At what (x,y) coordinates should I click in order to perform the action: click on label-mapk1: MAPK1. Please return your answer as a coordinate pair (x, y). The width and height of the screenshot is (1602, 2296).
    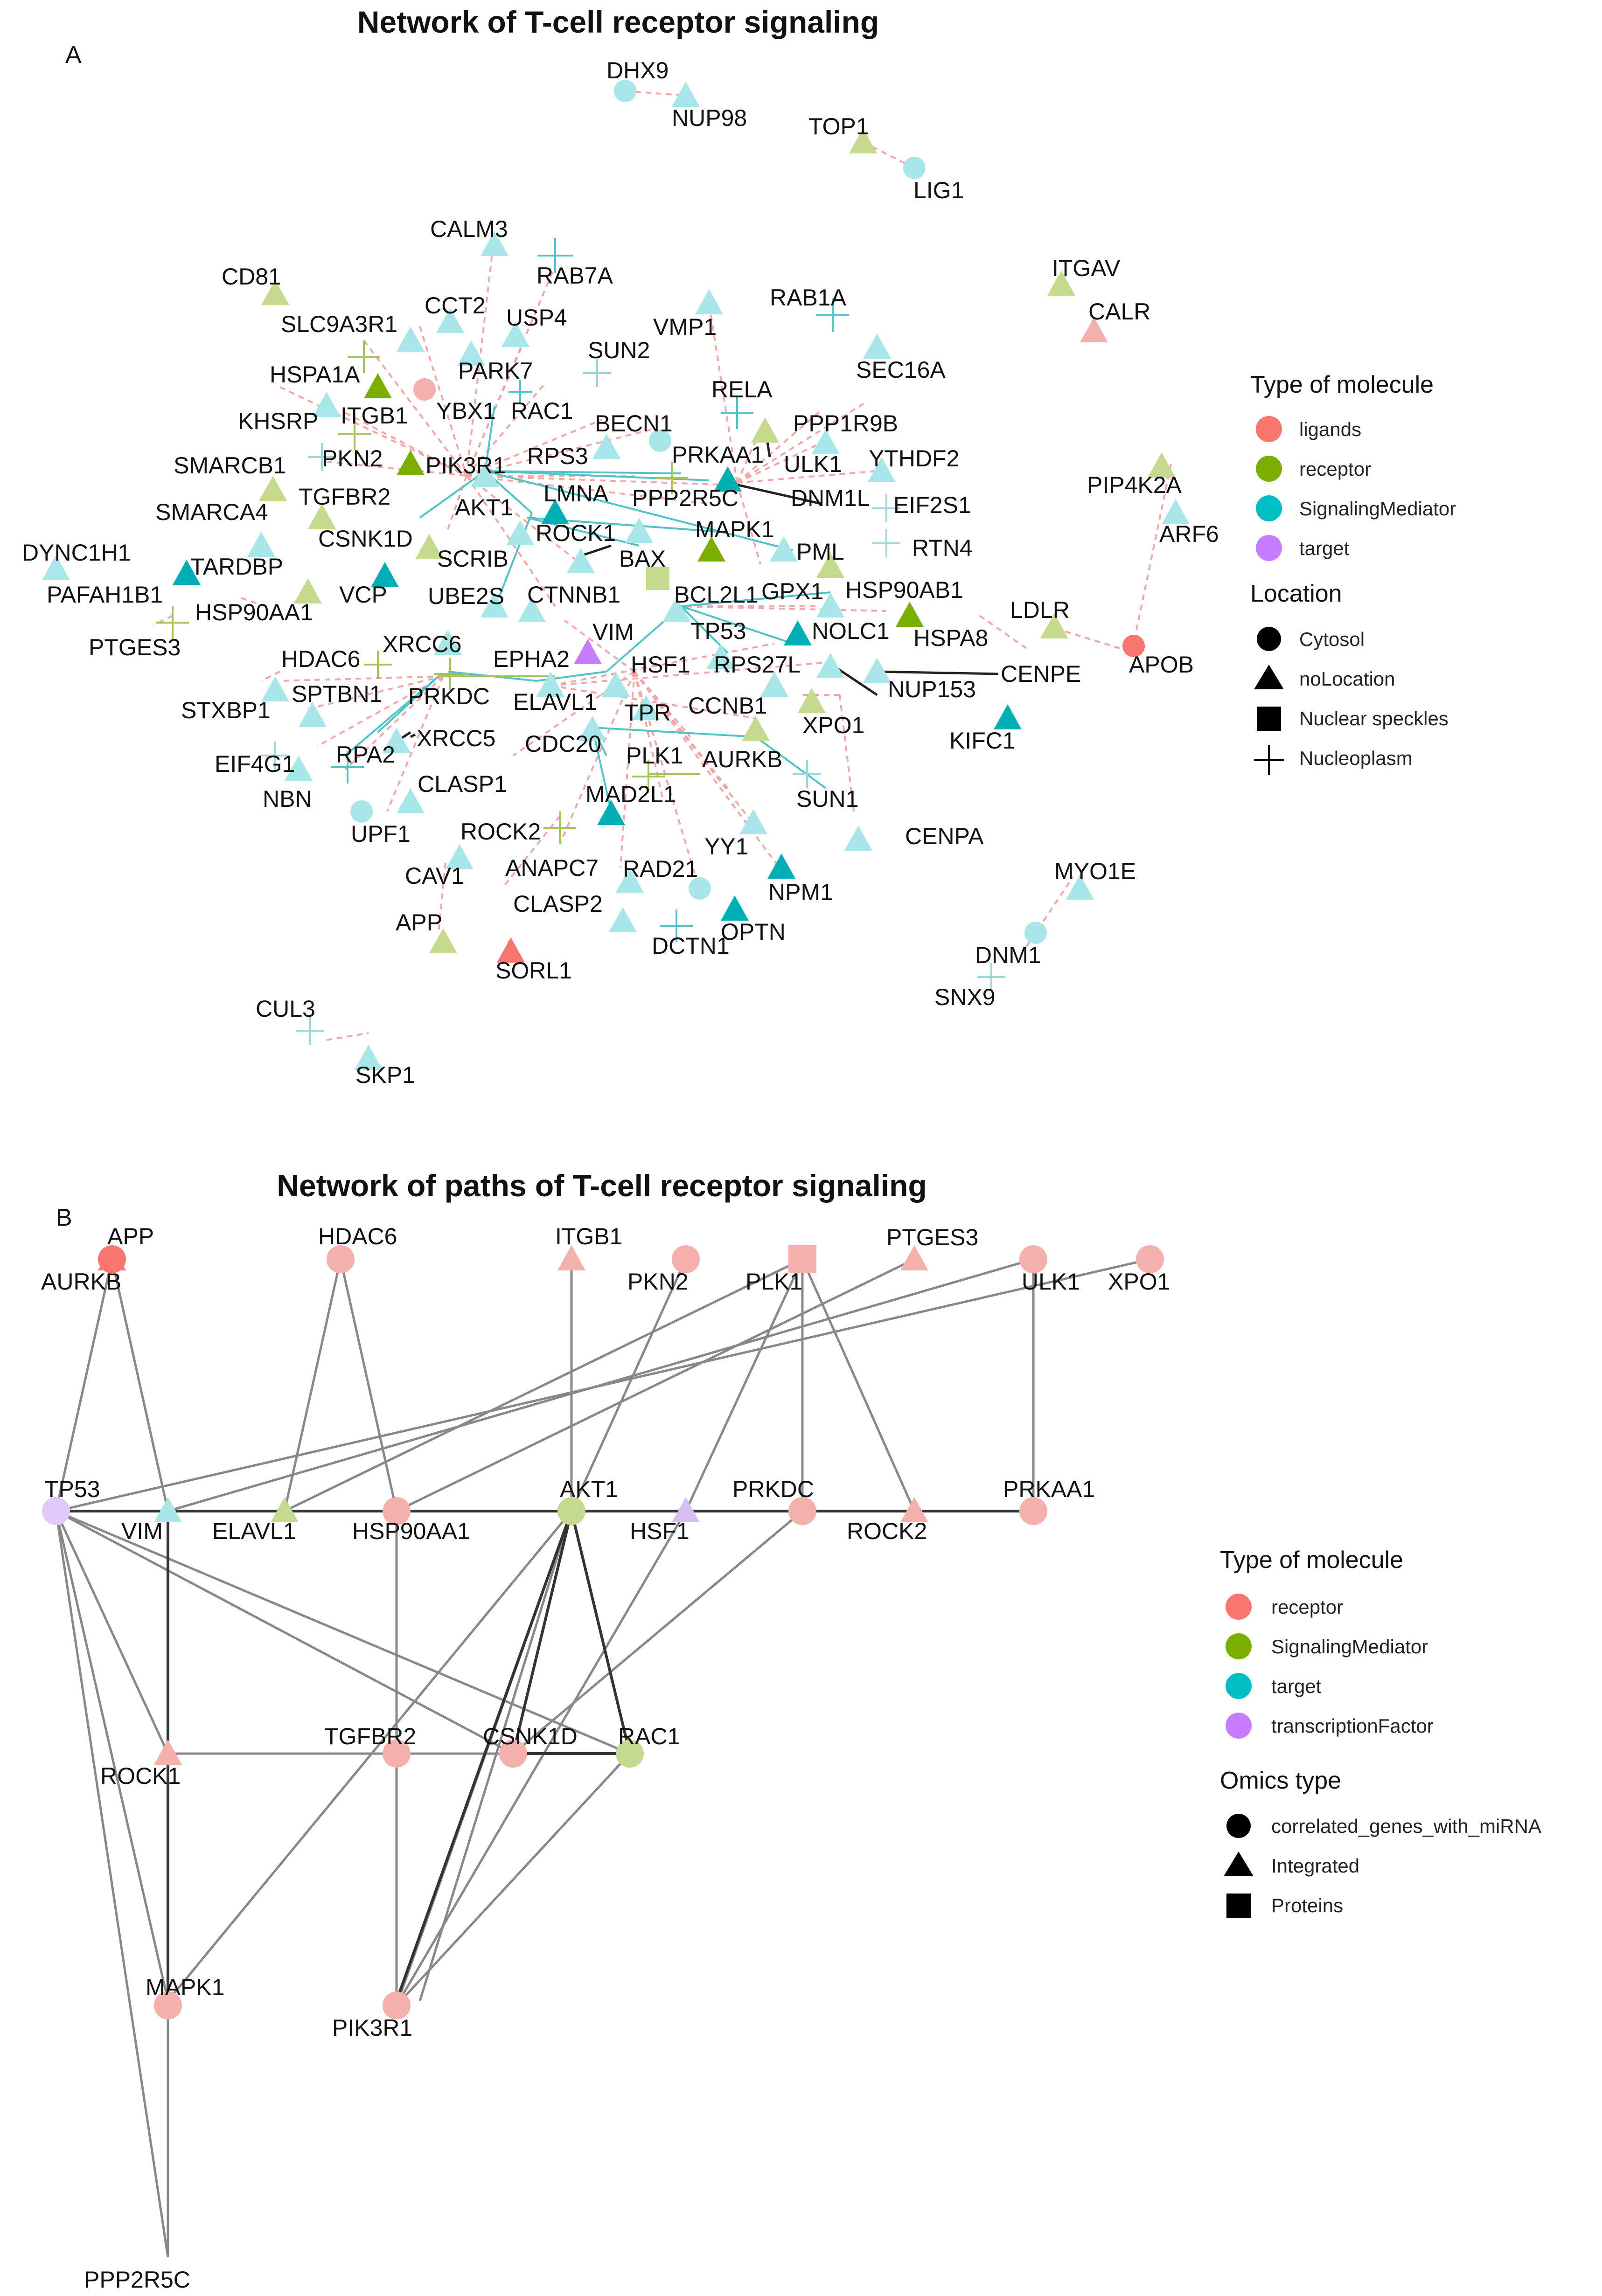
    Looking at the image, I should click on (735, 529).